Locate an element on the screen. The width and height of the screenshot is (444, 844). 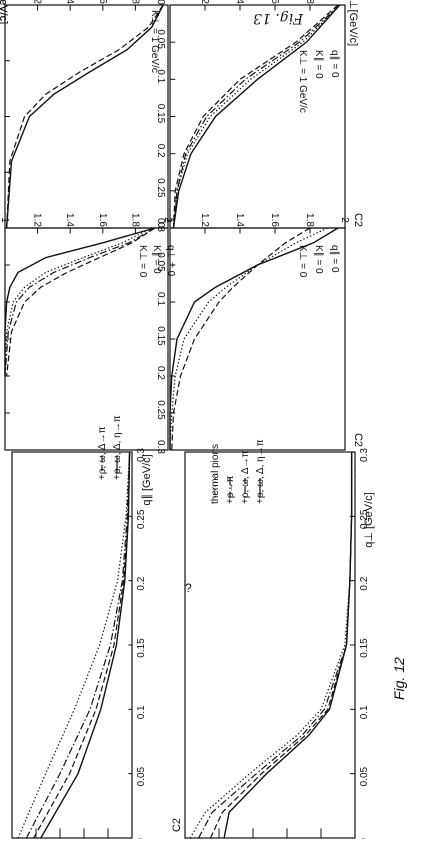
stray-mark: ? is located at coordinates (188, 588).